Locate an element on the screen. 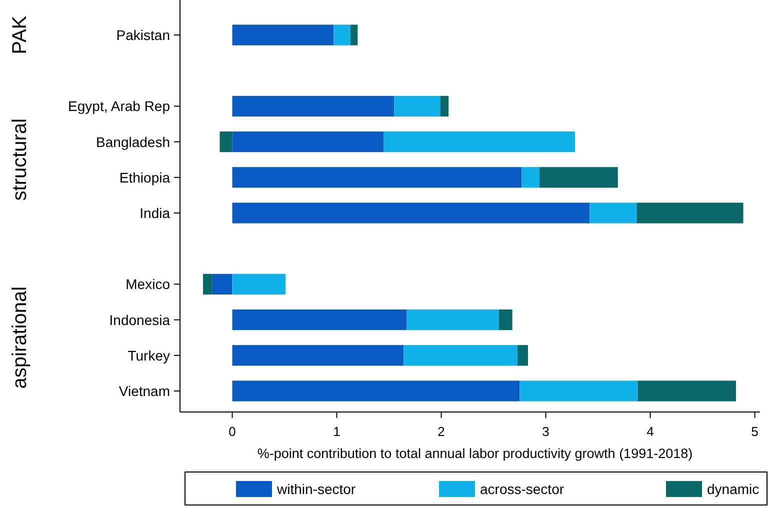  y-tick-label: Indonesia is located at coordinates (139, 320).